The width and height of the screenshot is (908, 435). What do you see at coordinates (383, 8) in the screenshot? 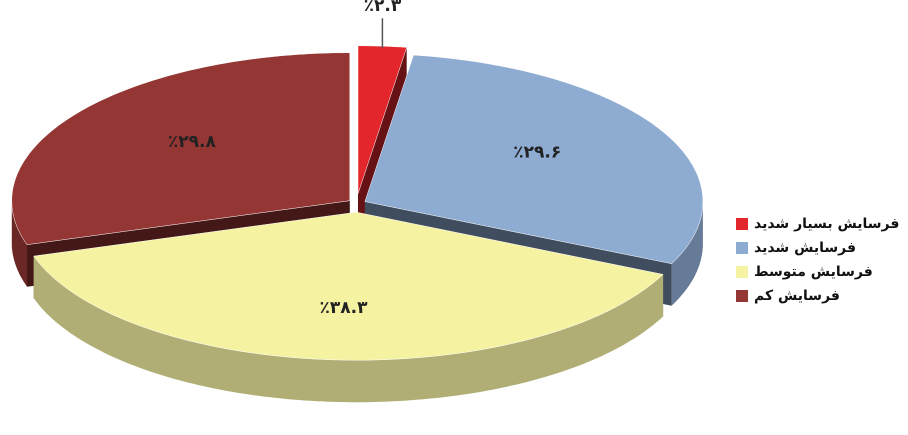
I see `data-label: ٪۲.۳` at bounding box center [383, 8].